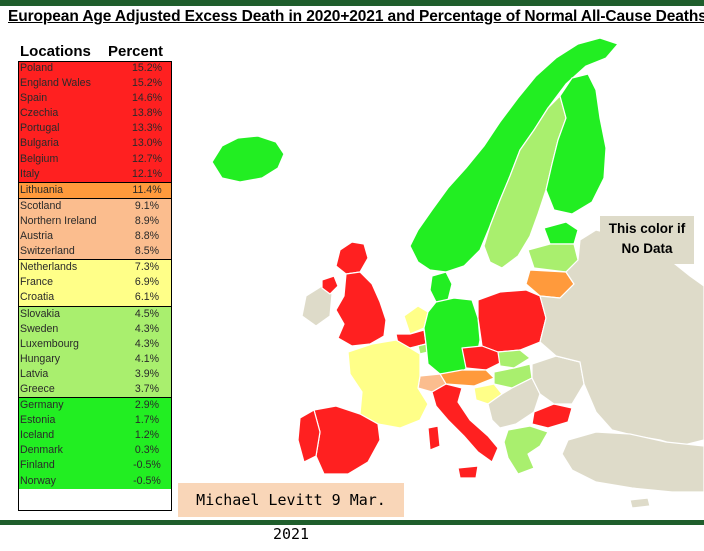 The height and width of the screenshot is (551, 704). I want to click on percent-cell: 12.7%, so click(146, 159).